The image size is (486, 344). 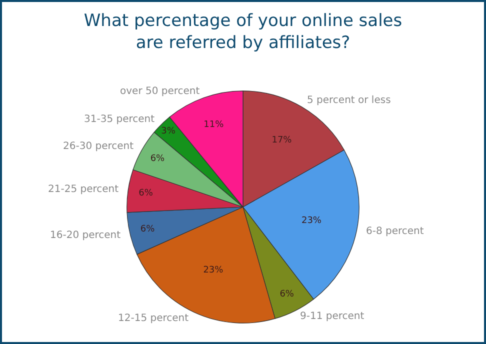 What do you see at coordinates (160, 91) in the screenshot?
I see `slice-label: over 50 percent` at bounding box center [160, 91].